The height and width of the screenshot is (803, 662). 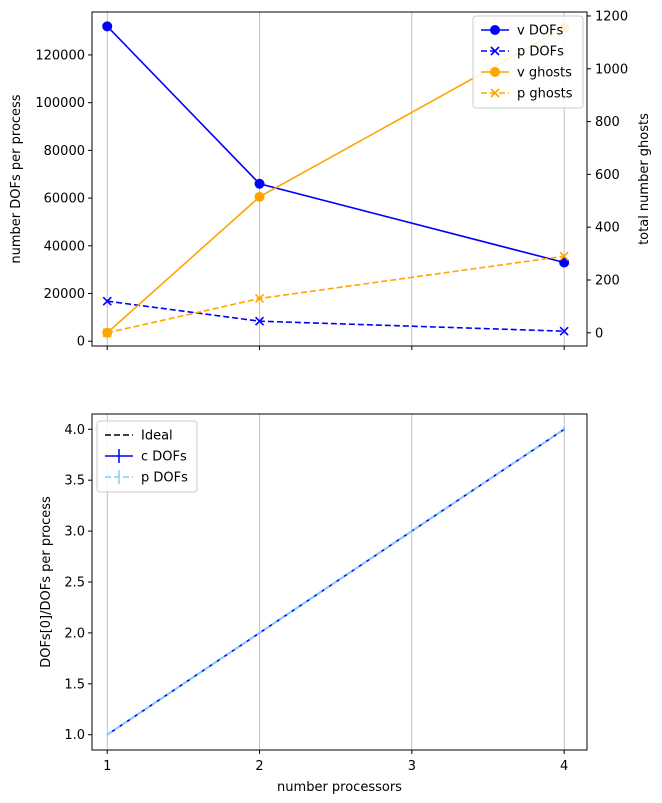 What do you see at coordinates (74, 481) in the screenshot?
I see `y-tick-label: 3.5` at bounding box center [74, 481].